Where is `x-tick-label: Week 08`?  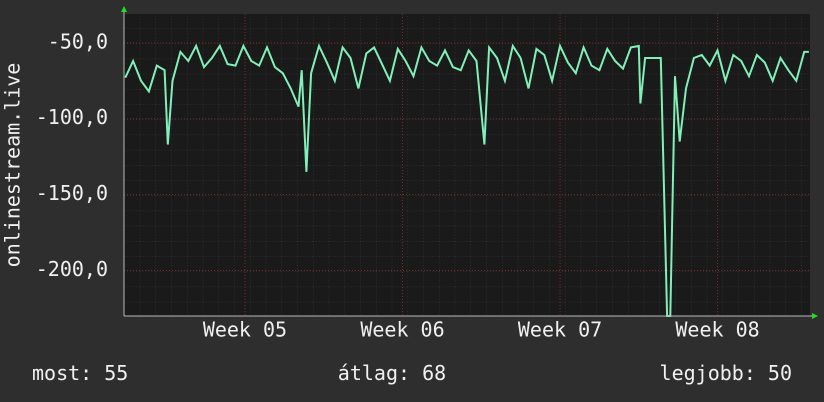 x-tick-label: Week 08 is located at coordinates (717, 330).